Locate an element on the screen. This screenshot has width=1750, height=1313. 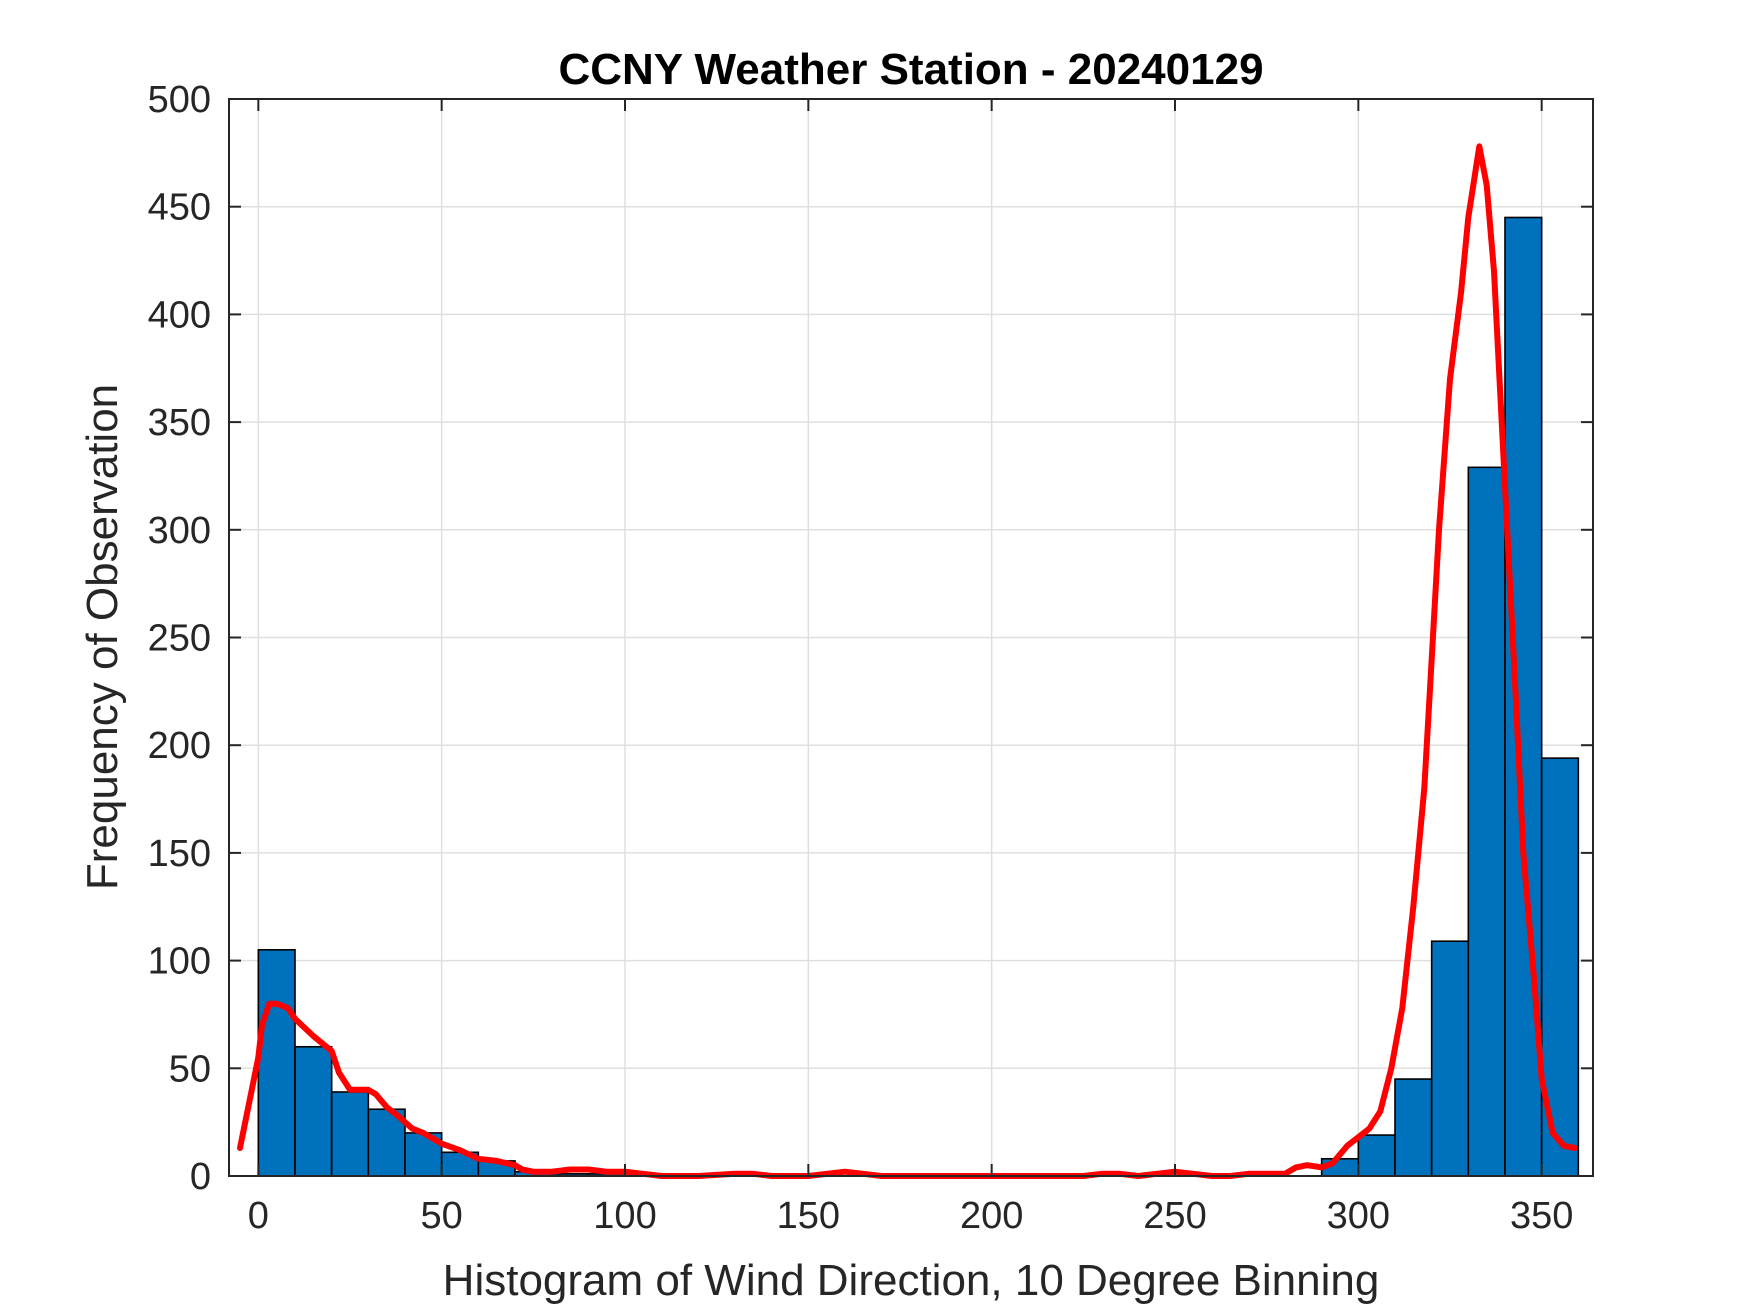
x-tick-label: 200 is located at coordinates (991, 1216).